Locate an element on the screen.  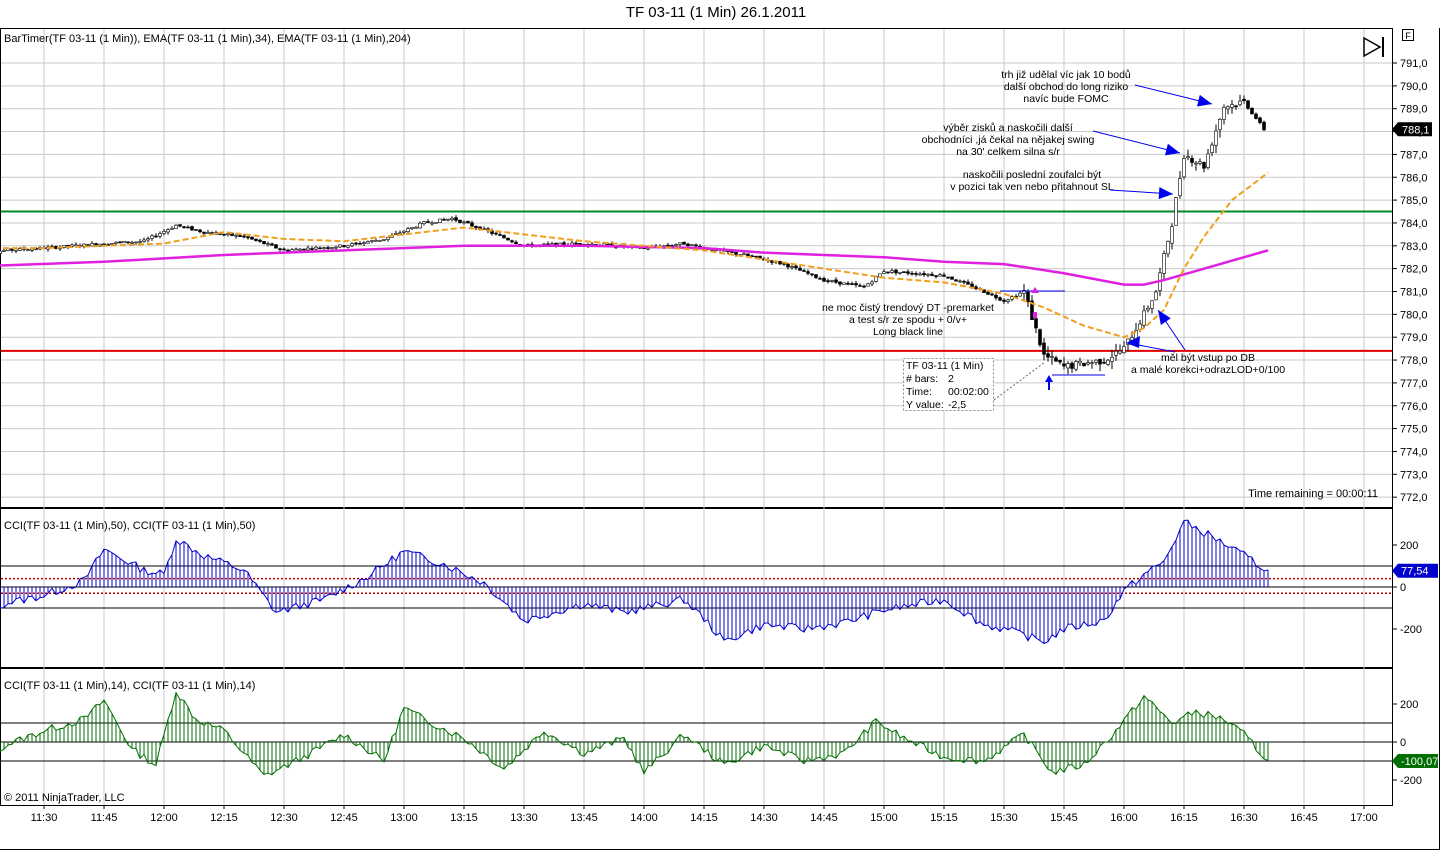
x-tick-label: 12:15 is located at coordinates (224, 818).